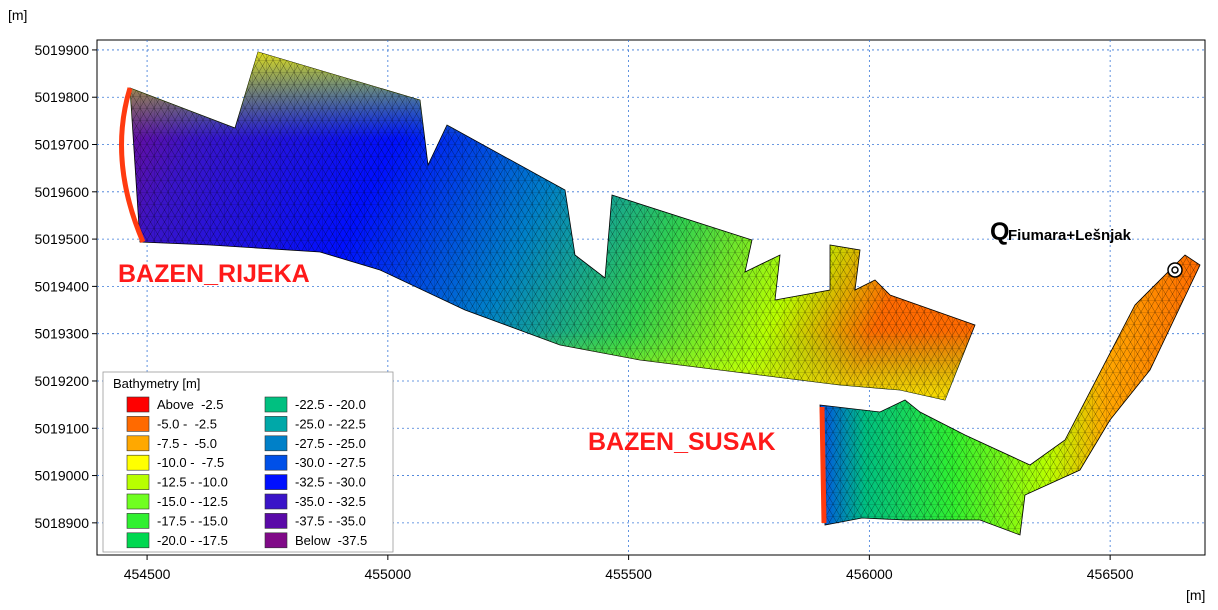 Image resolution: width=1218 pixels, height=610 pixels. I want to click on label-q: Q, so click(999, 232).